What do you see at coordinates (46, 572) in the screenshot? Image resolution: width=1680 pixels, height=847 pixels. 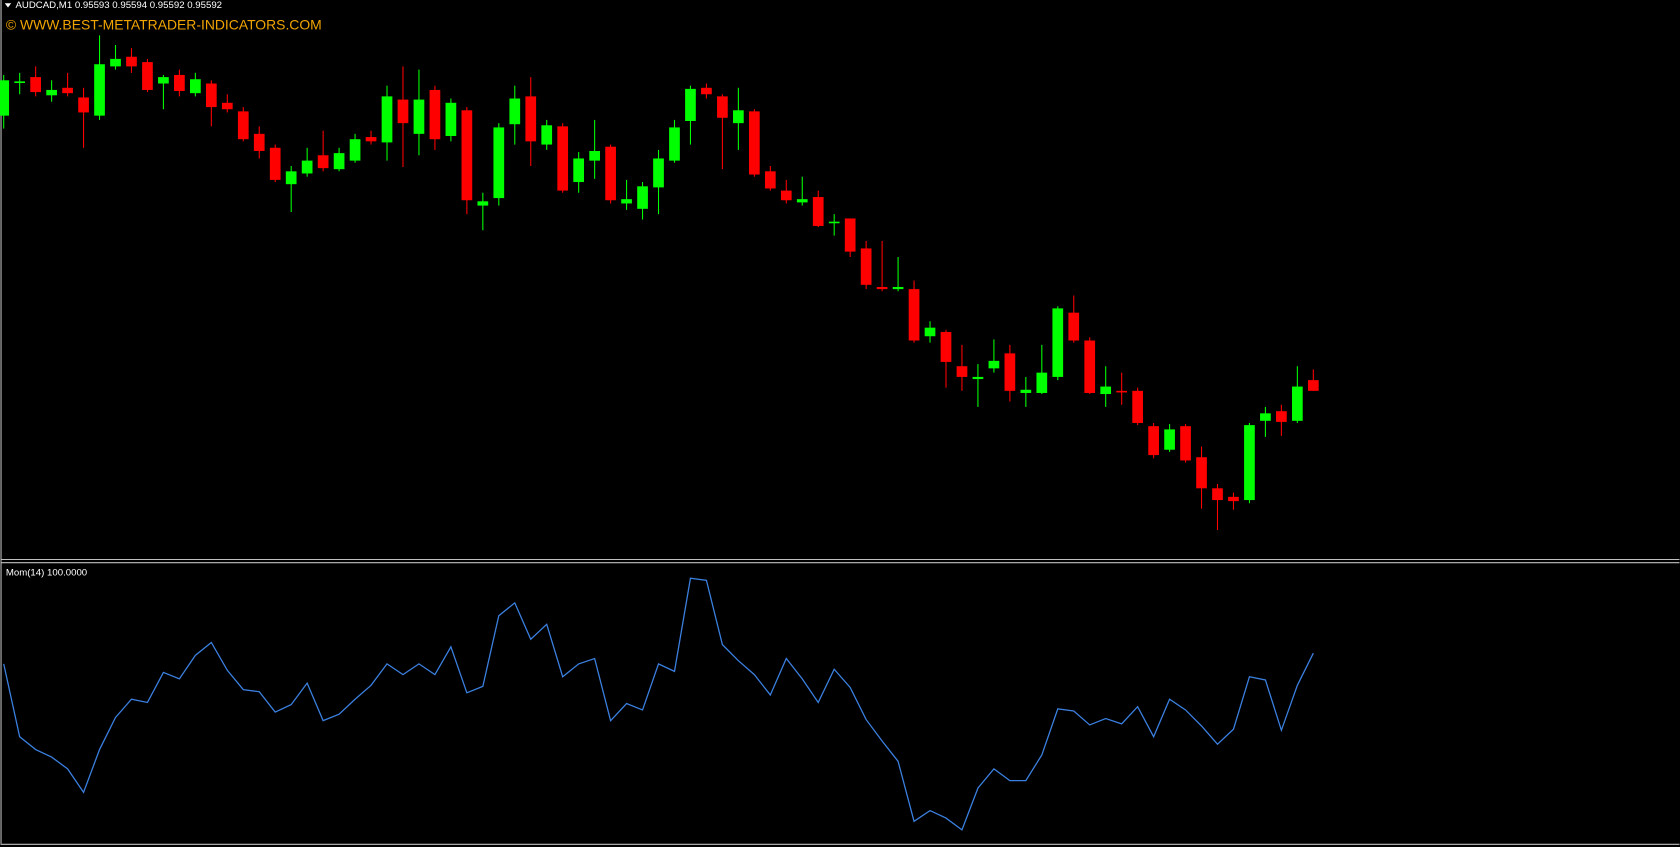 I see `indicator-label: Mom(14) 100.0000` at bounding box center [46, 572].